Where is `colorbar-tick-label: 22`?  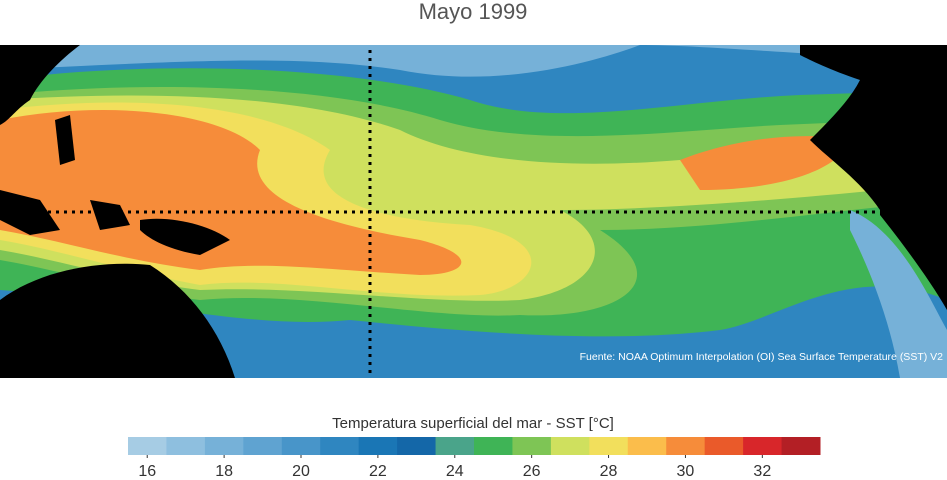
colorbar-tick-label: 22 is located at coordinates (378, 471).